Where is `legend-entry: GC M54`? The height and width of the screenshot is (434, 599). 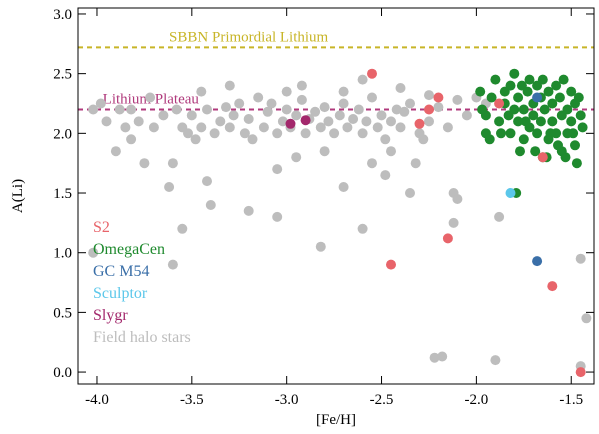
legend-entry: GC M54 is located at coordinates (121, 271).